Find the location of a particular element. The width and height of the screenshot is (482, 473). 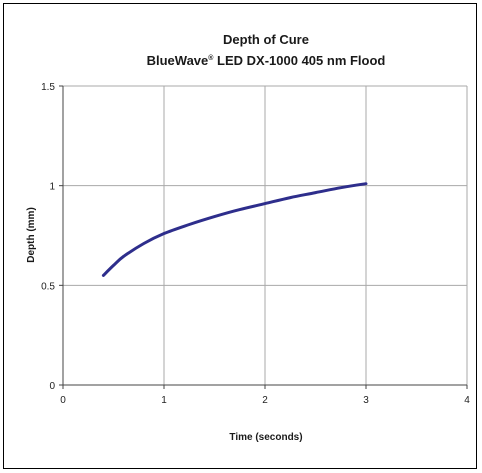

y-tick-label-0: 0 is located at coordinates (52, 386).